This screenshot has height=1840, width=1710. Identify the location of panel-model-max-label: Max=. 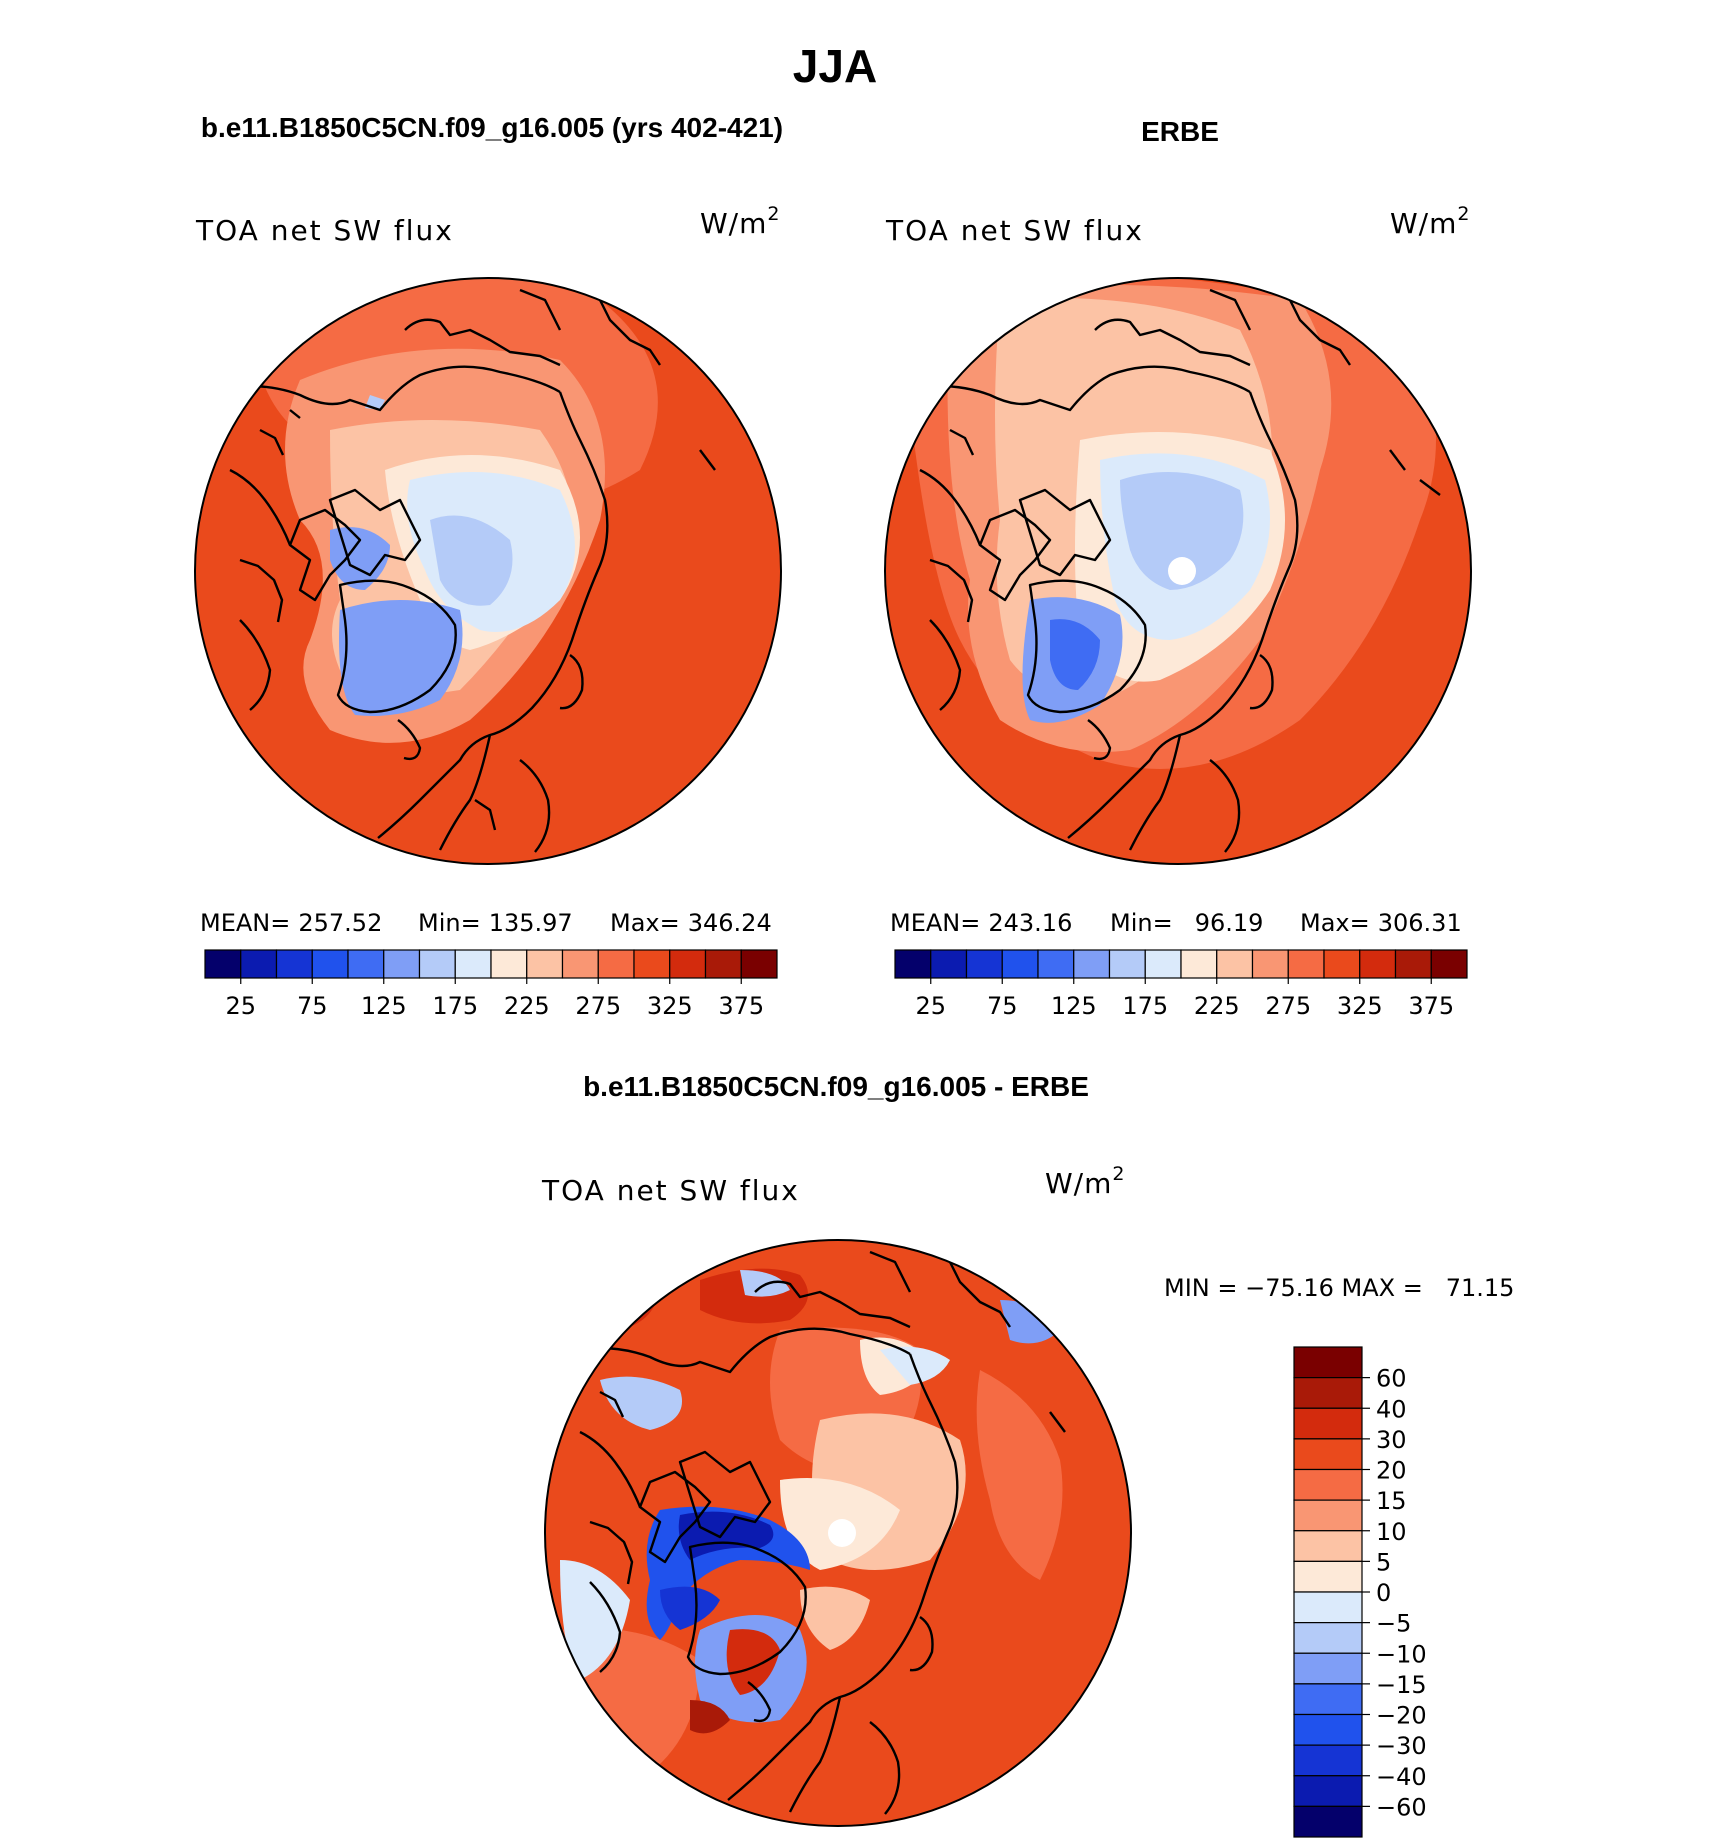
(645, 923).